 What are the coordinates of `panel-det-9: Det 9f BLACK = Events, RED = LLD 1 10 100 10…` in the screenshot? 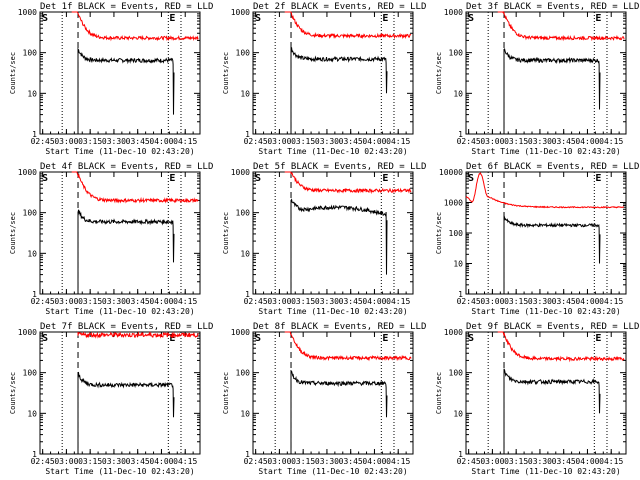 It's located at (537, 399).